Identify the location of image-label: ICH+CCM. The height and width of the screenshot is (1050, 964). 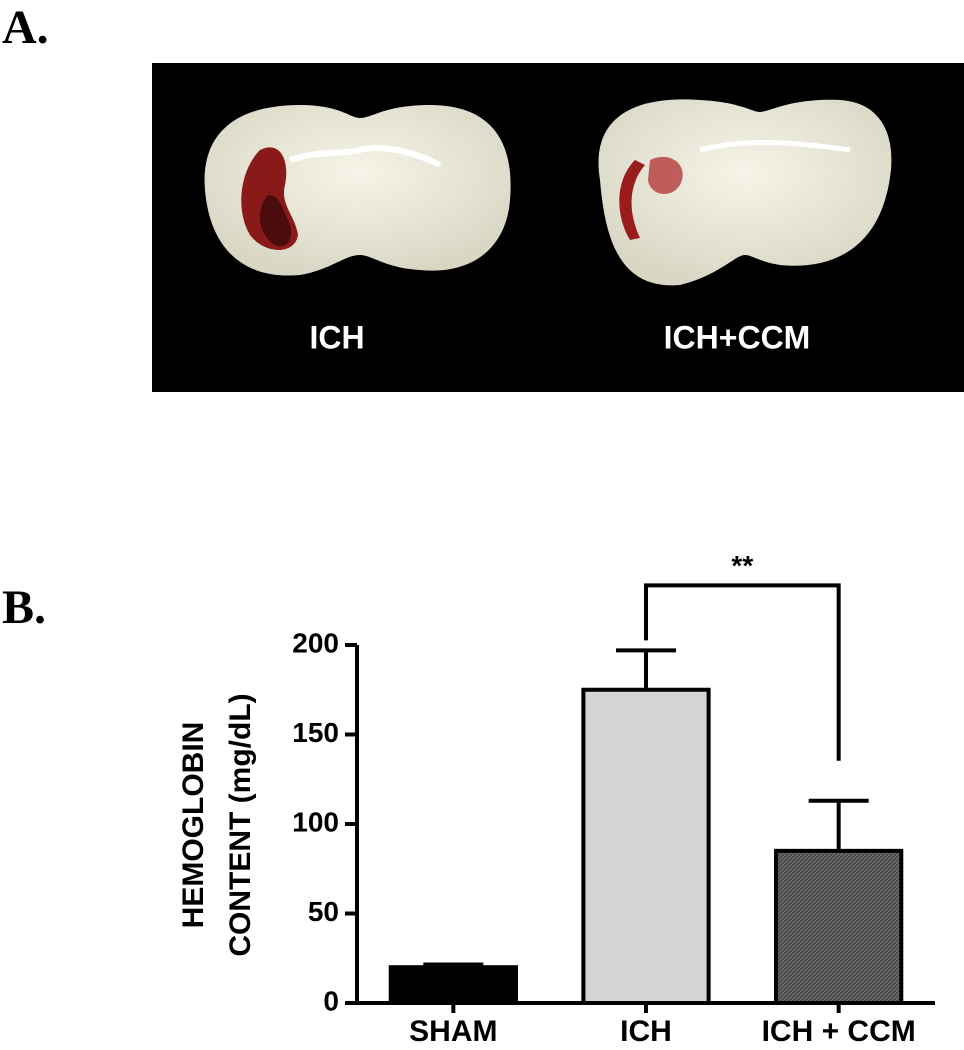
(737, 337).